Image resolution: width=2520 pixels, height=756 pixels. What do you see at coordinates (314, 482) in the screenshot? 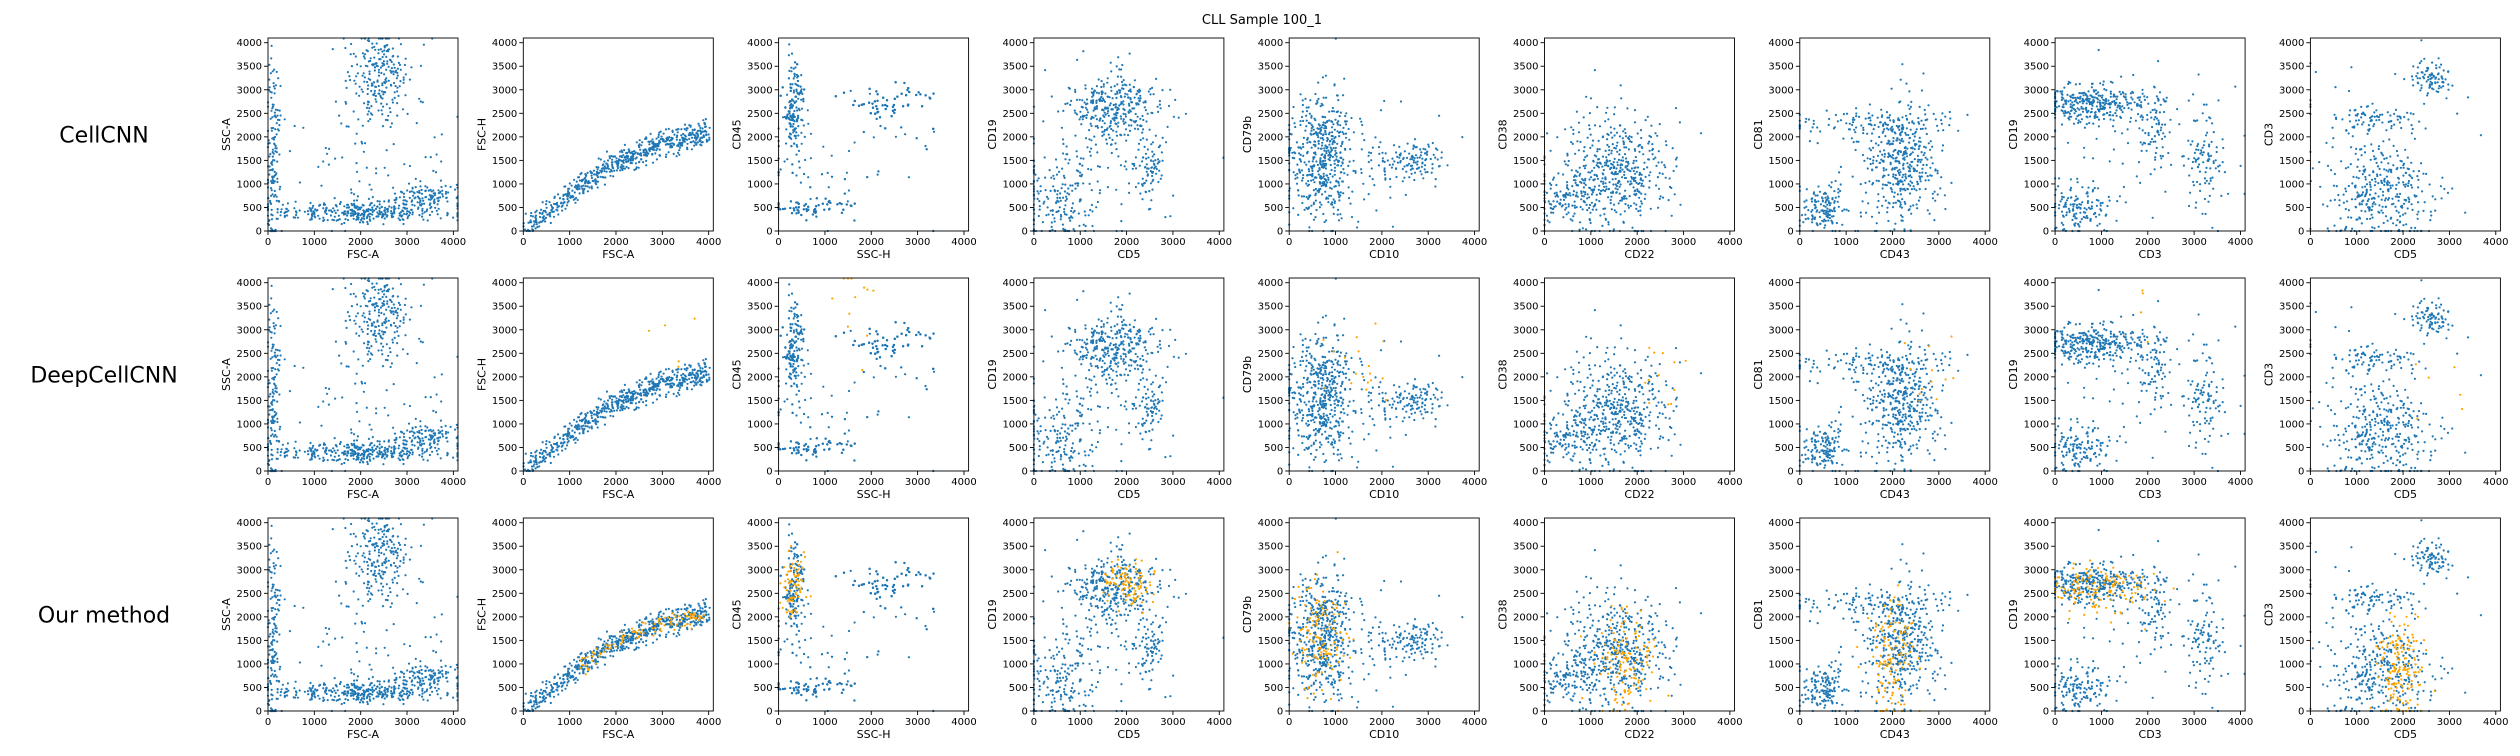
I see `x-tick-label: 1000` at bounding box center [314, 482].